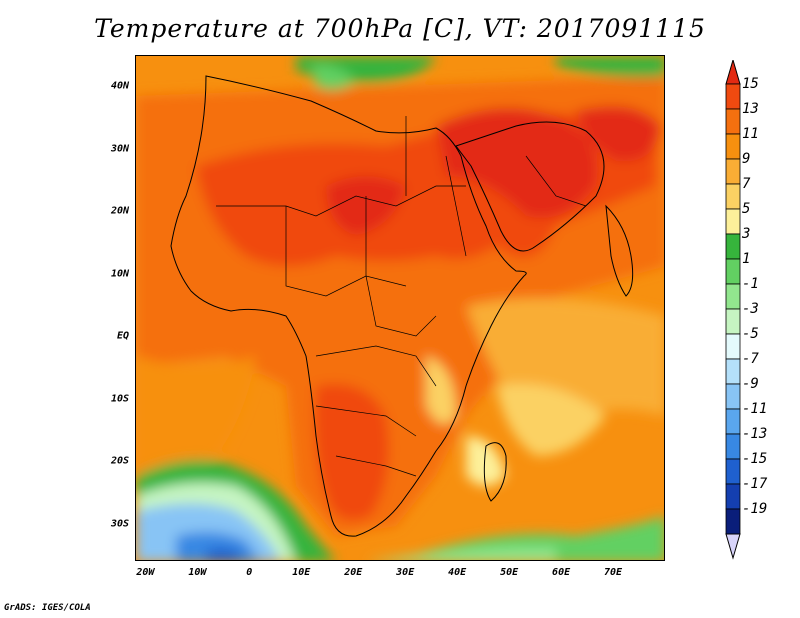 This screenshot has height=618, width=800. Describe the element at coordinates (613, 572) in the screenshot. I see `lon-tick-label: 70E` at that location.